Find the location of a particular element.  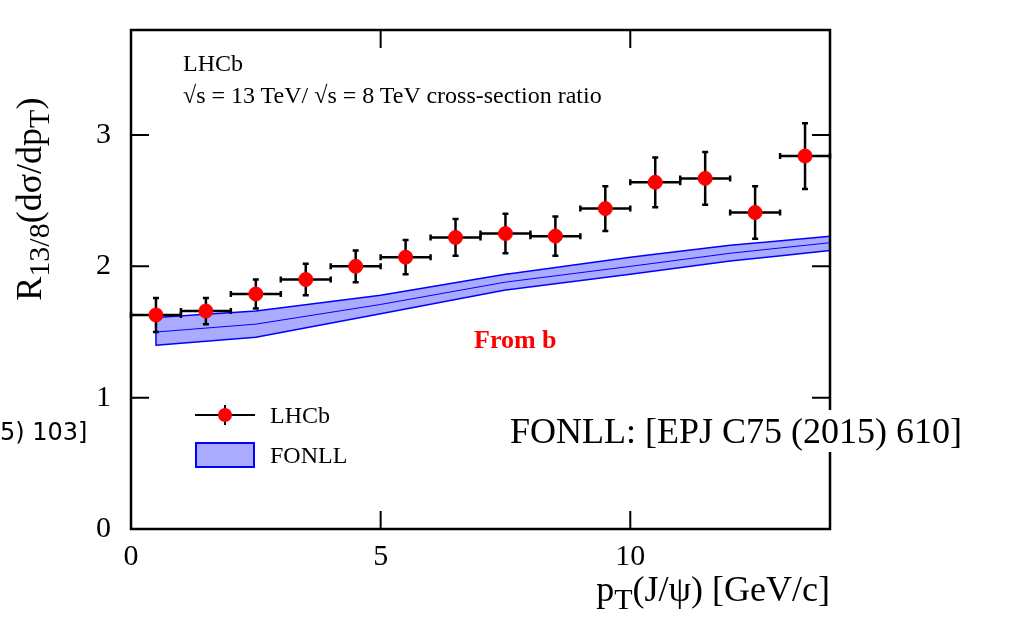

x-tick-label: 0 is located at coordinates (131, 554).